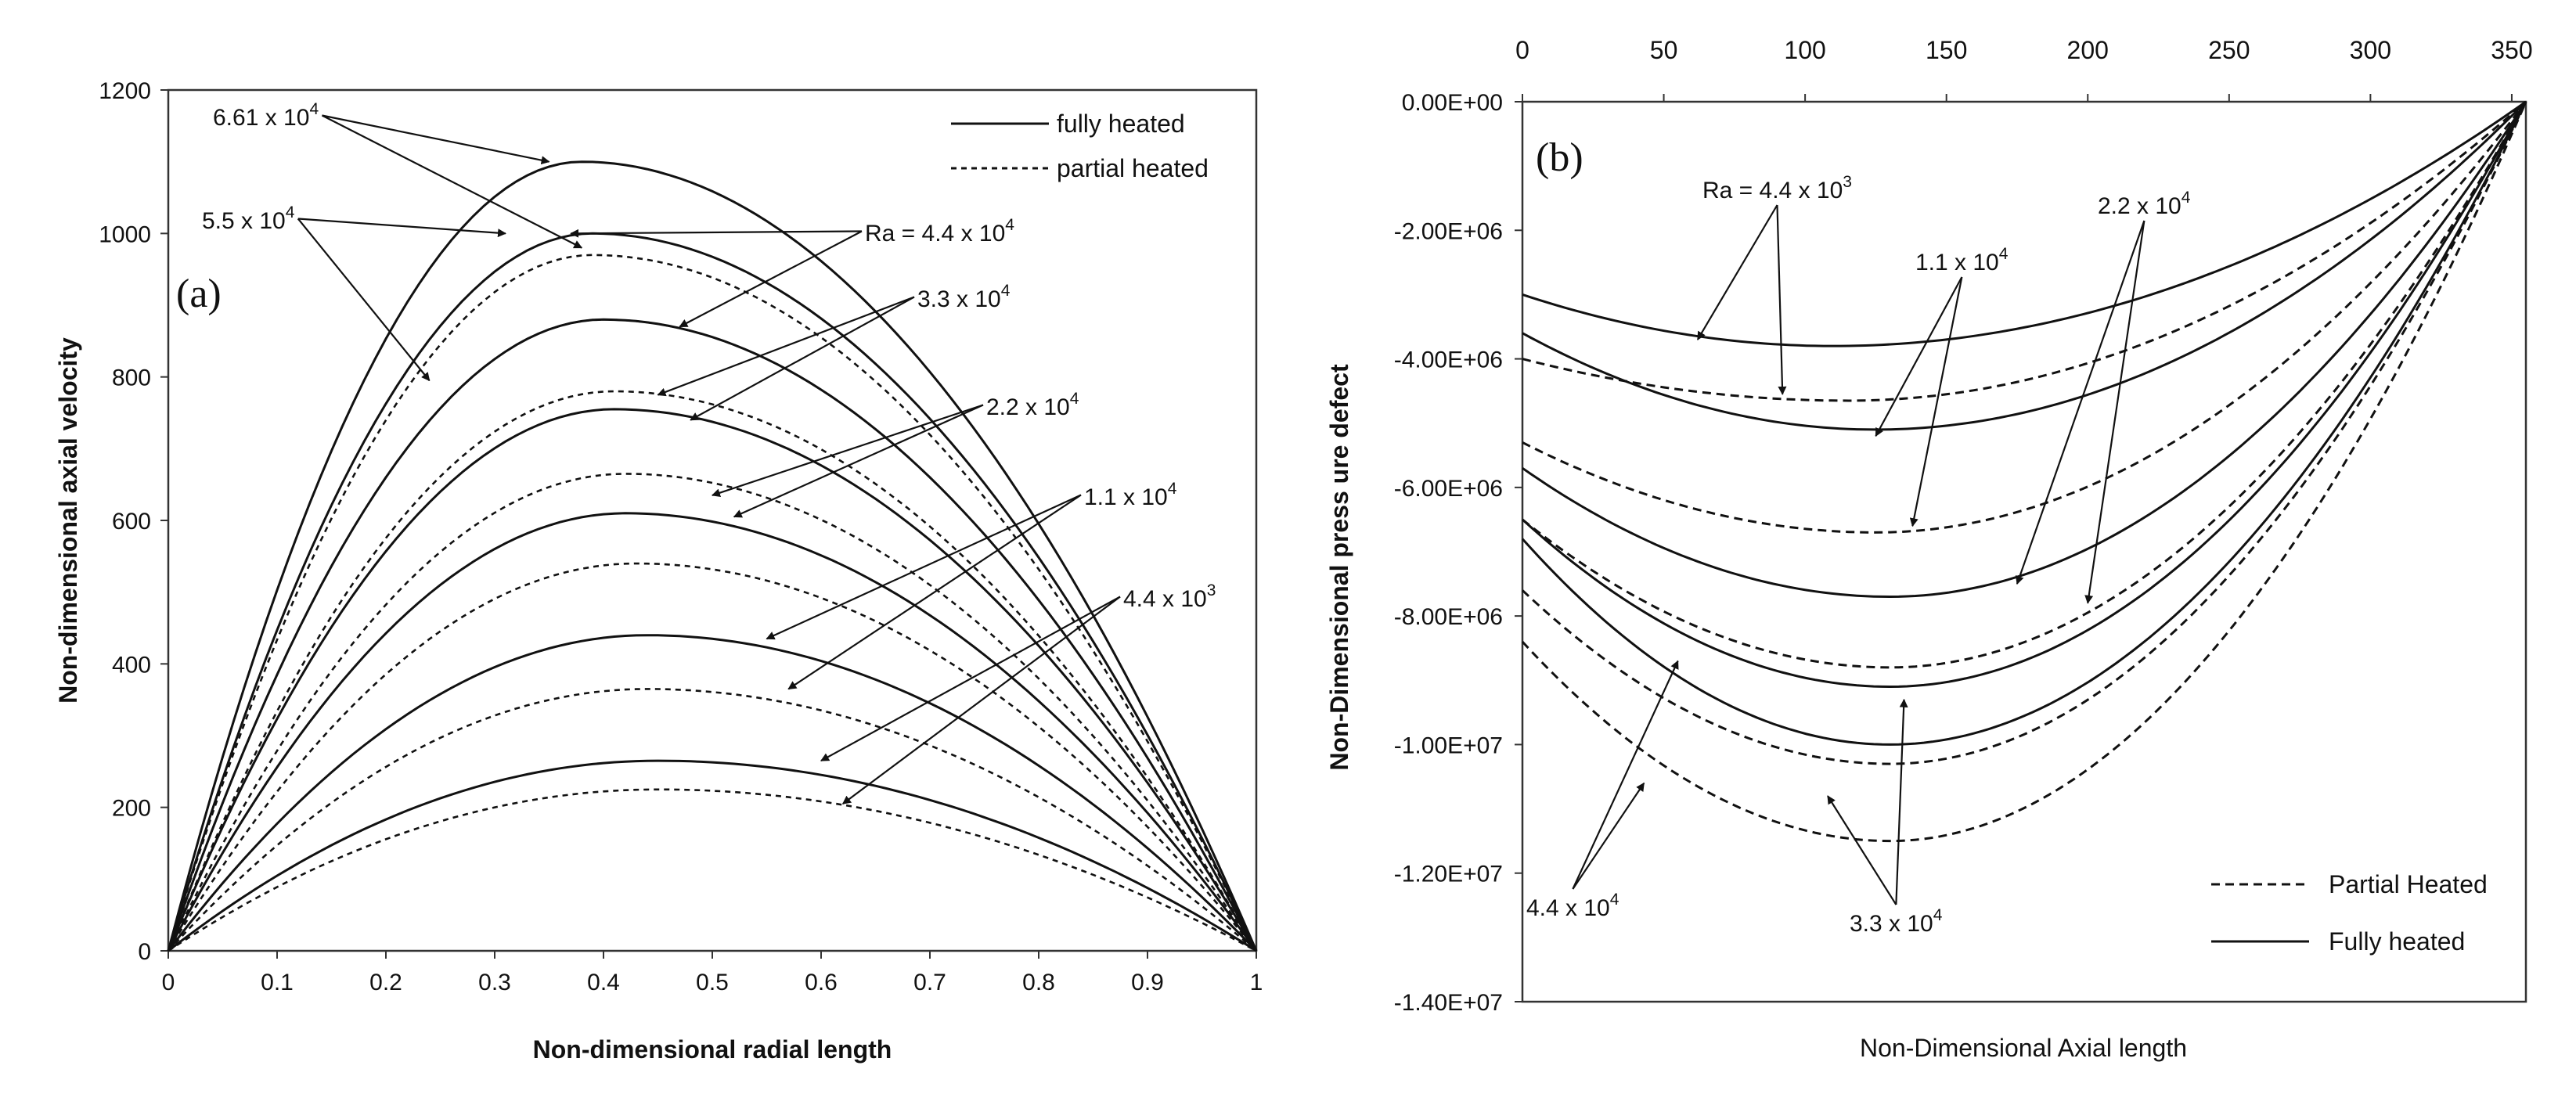  I want to click on panel-a-x-tick-label: 0.7, so click(929, 982).